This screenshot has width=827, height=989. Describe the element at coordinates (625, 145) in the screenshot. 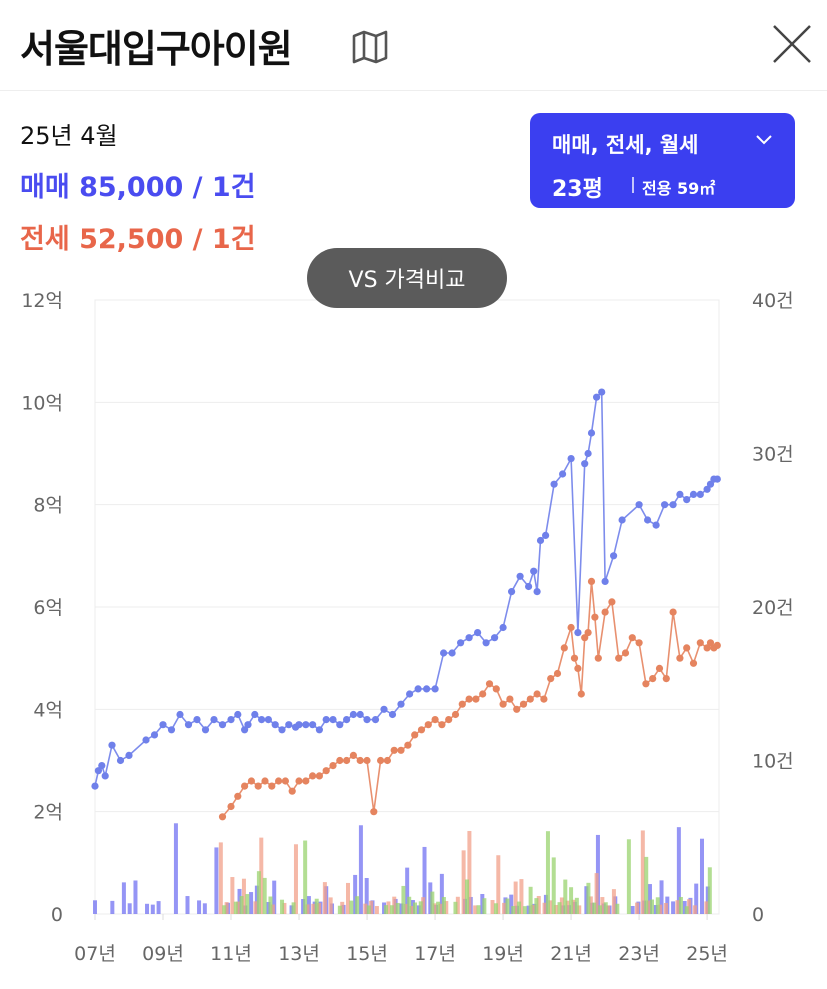

I see `trade-types-label: 매매, 전세, 월세` at that location.